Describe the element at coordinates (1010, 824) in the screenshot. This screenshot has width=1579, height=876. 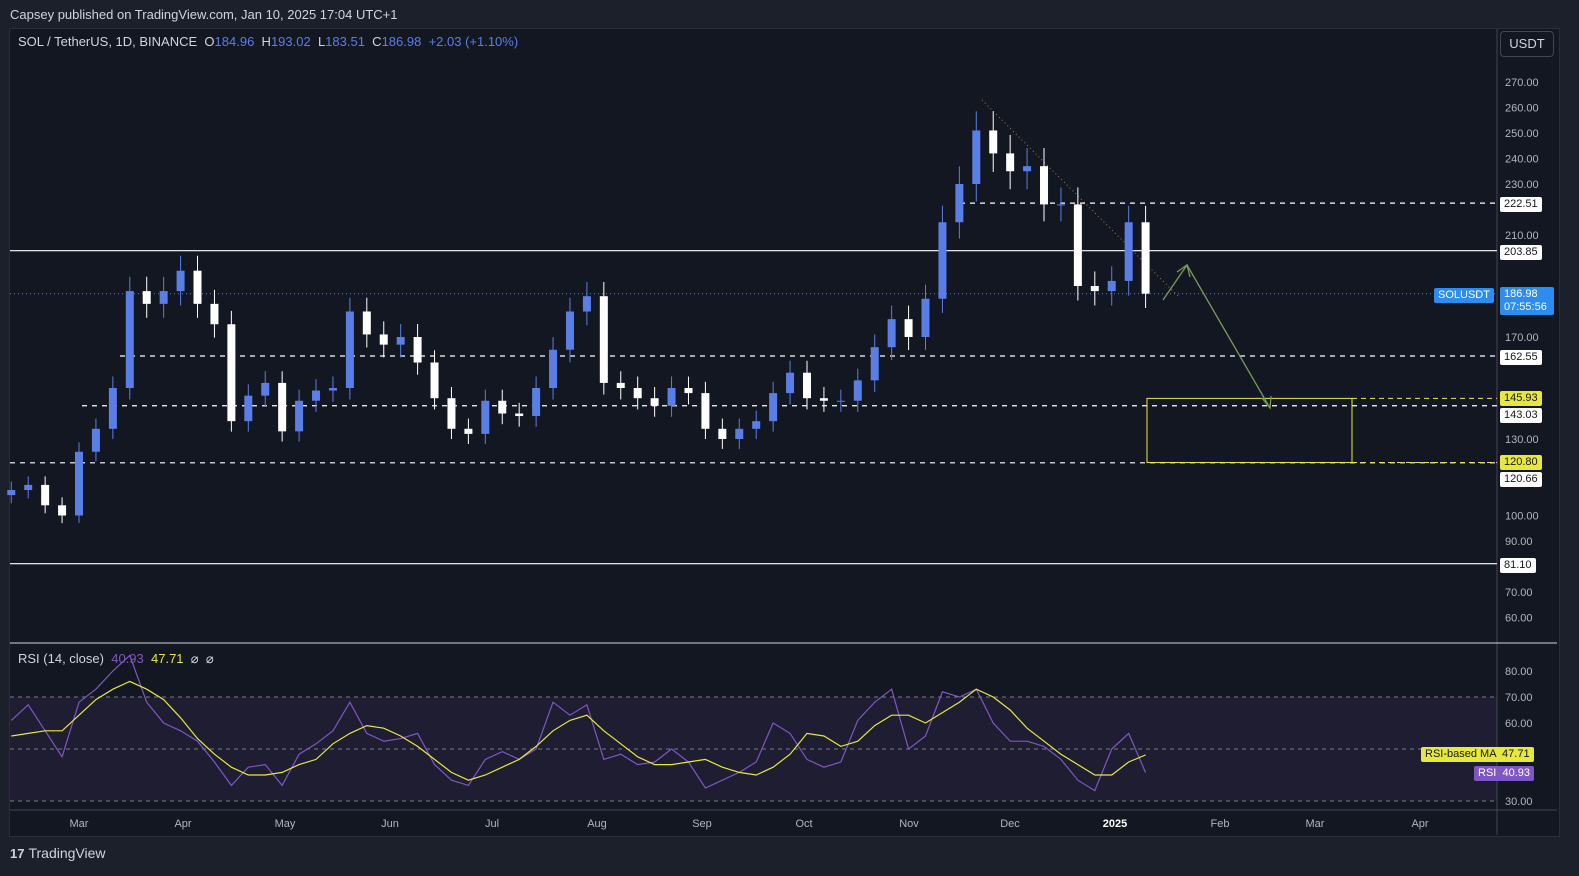
I see `time-tick-label: Dec` at that location.